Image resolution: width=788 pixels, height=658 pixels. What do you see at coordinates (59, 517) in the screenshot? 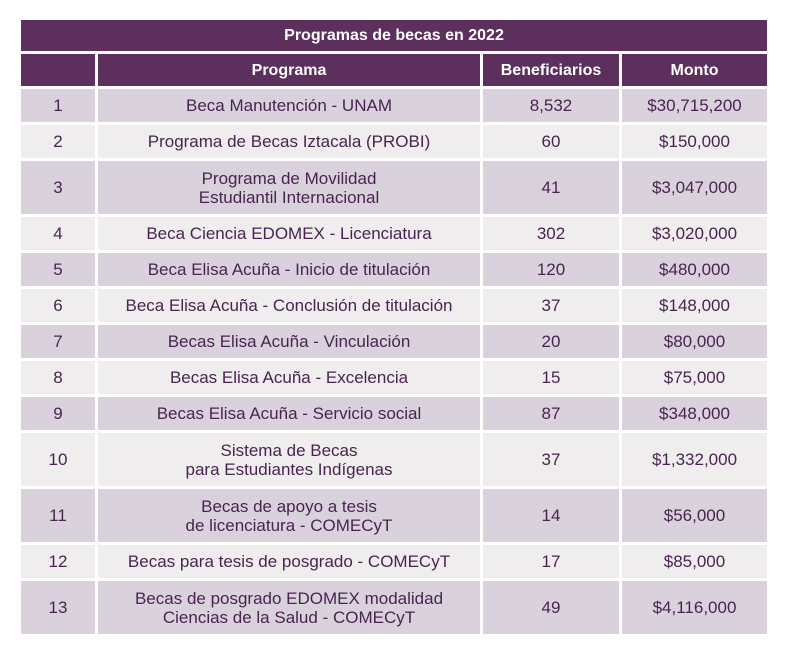
I see `row-number: 11` at bounding box center [59, 517].